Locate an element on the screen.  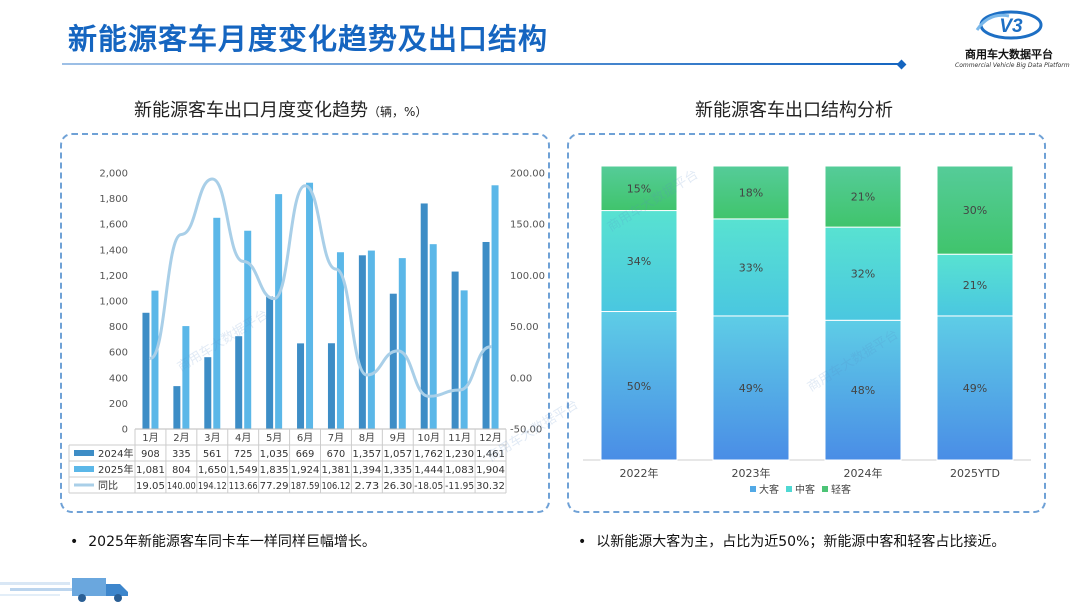
table-cell-value: 1,335 is located at coordinates (397, 470).